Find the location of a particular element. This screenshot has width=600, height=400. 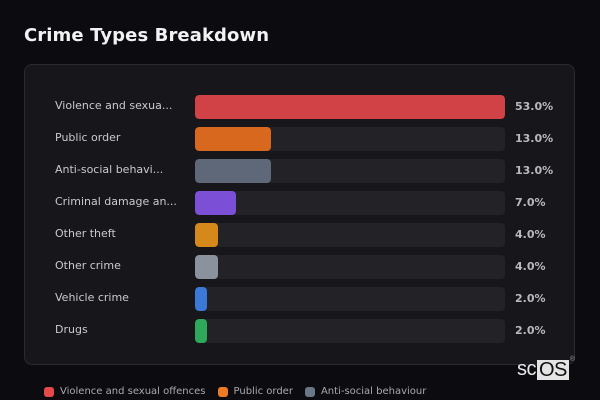

bar-row: Vehicle crime 2.0% is located at coordinates (299, 299).